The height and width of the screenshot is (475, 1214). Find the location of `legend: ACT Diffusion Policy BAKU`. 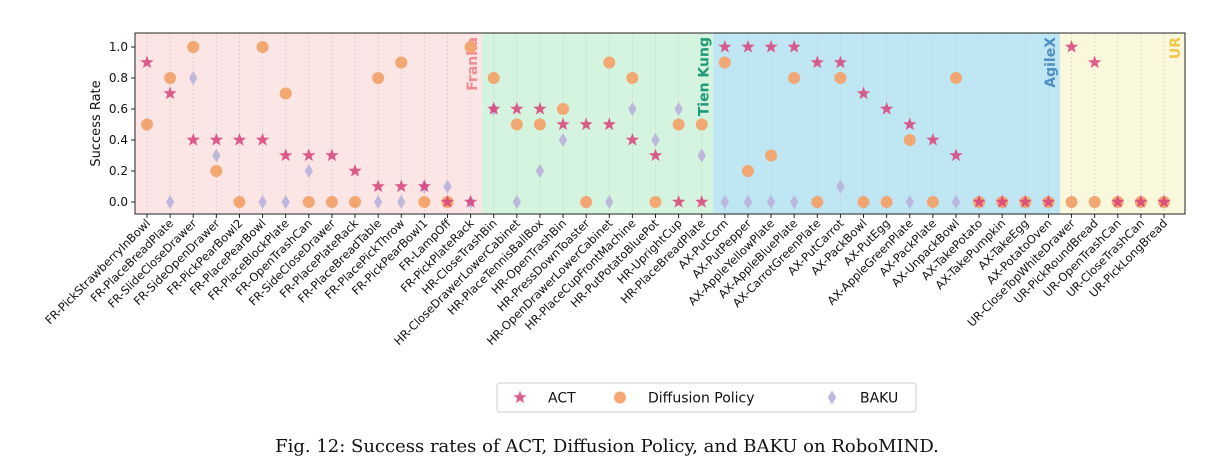

legend: ACT Diffusion Policy BAKU is located at coordinates (706, 397).